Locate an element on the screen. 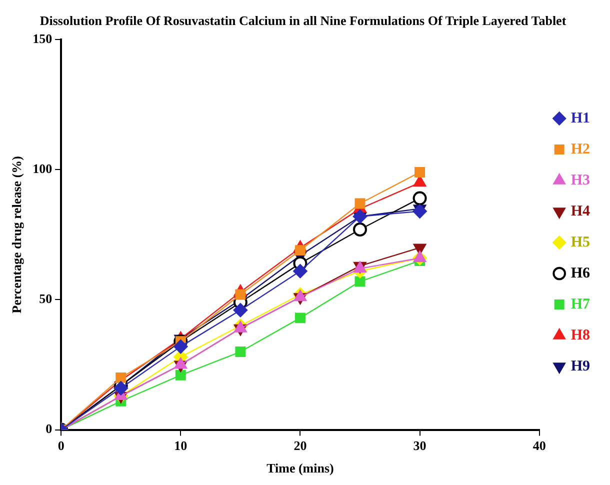 Image resolution: width=610 pixels, height=485 pixels. legend-label: H7 is located at coordinates (580, 304).